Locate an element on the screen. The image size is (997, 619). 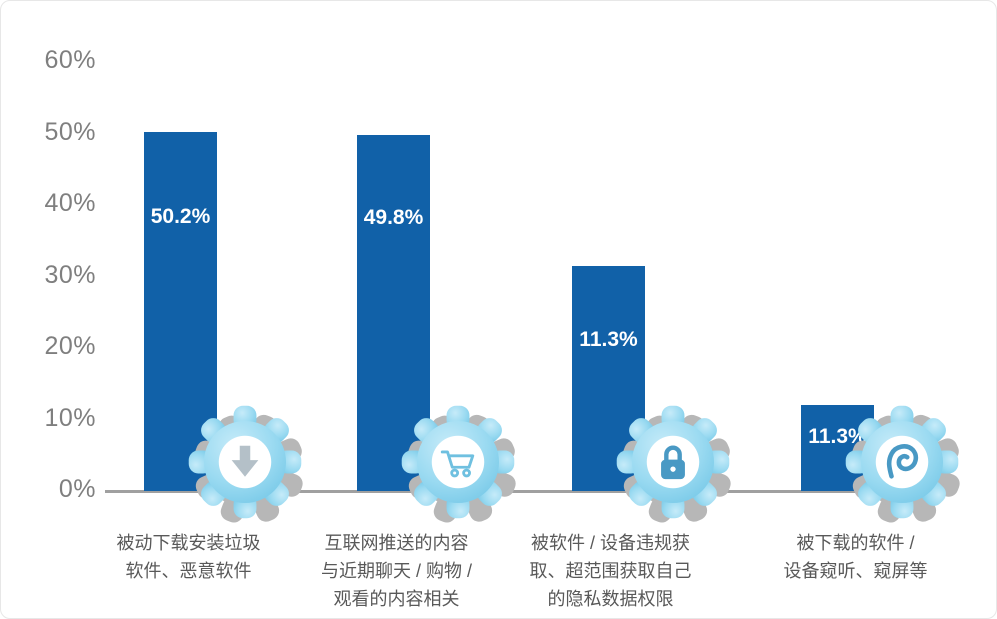
lock-icon is located at coordinates (673, 462).